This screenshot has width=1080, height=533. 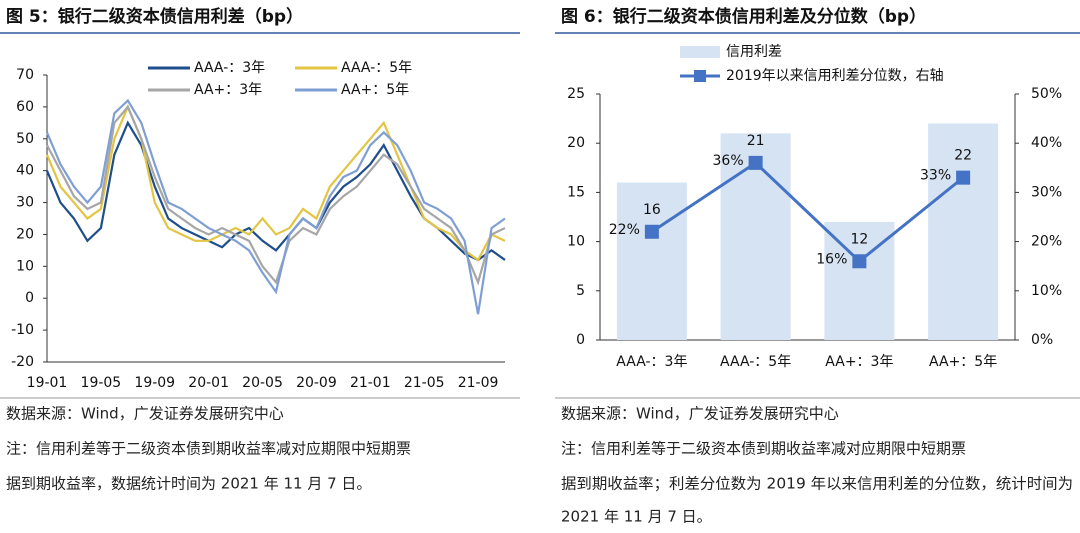 What do you see at coordinates (1046, 143) in the screenshot?
I see `y2-tick-label: 40%` at bounding box center [1046, 143].